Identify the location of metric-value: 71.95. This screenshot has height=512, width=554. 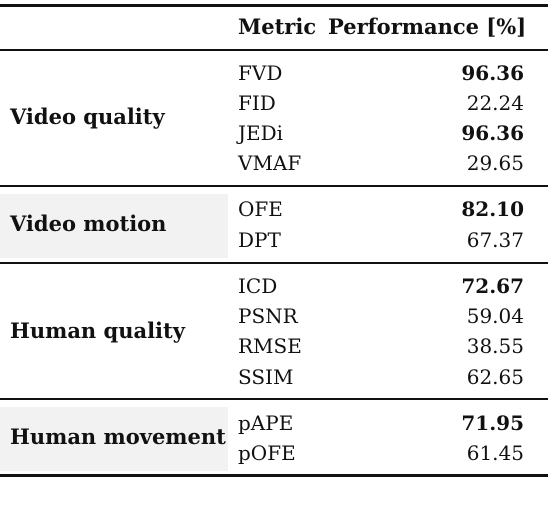
(492, 423).